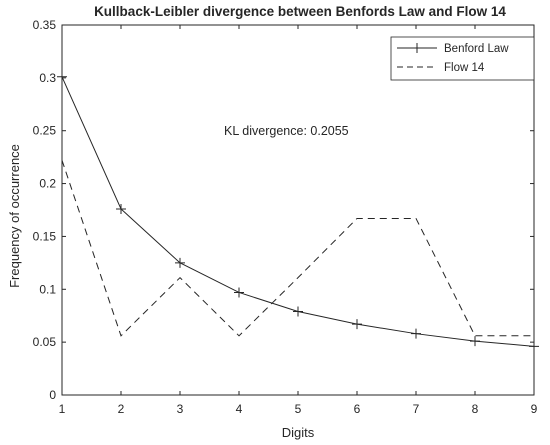 This screenshot has width=550, height=445. Describe the element at coordinates (47, 289) in the screenshot. I see `y-tick-label: 0.1` at that location.